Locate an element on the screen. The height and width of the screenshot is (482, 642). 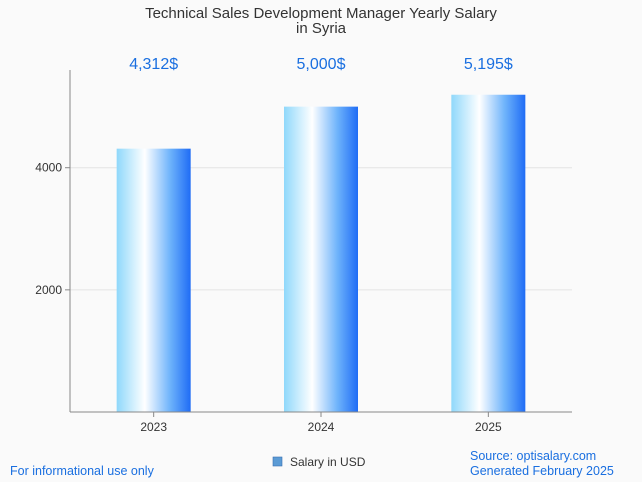
legend-swatch is located at coordinates (277, 461).